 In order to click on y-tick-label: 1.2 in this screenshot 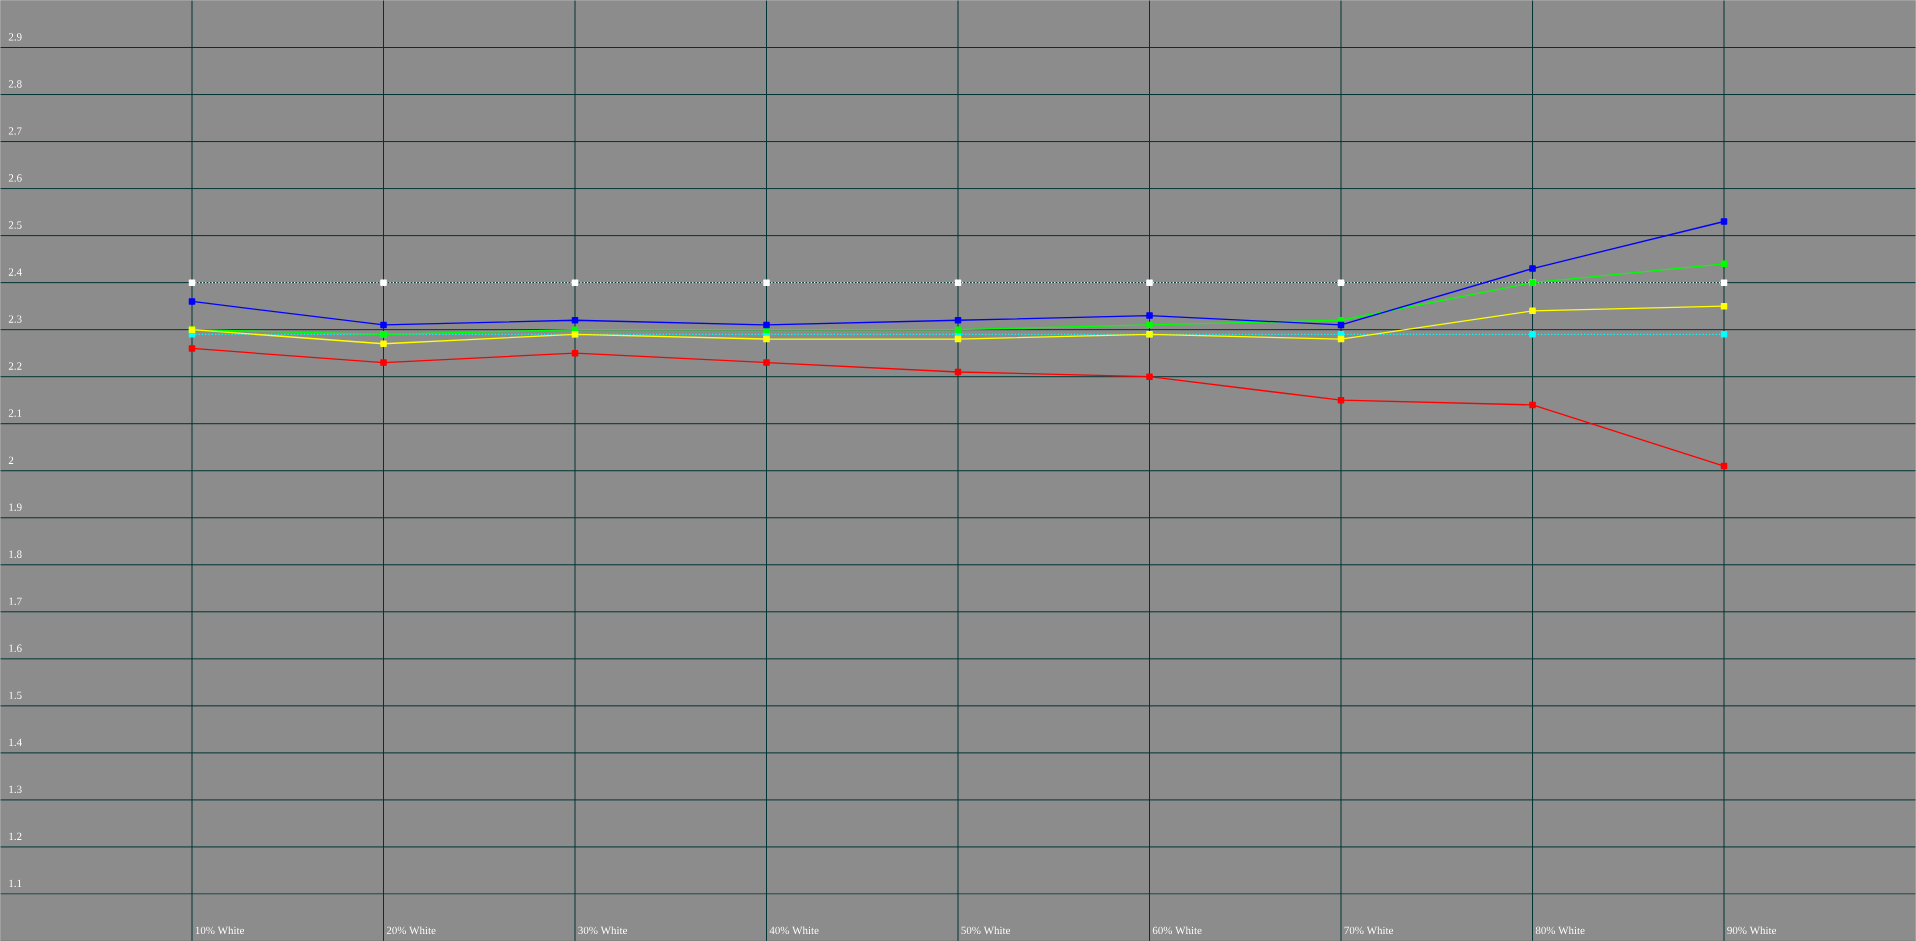, I will do `click(15, 836)`.